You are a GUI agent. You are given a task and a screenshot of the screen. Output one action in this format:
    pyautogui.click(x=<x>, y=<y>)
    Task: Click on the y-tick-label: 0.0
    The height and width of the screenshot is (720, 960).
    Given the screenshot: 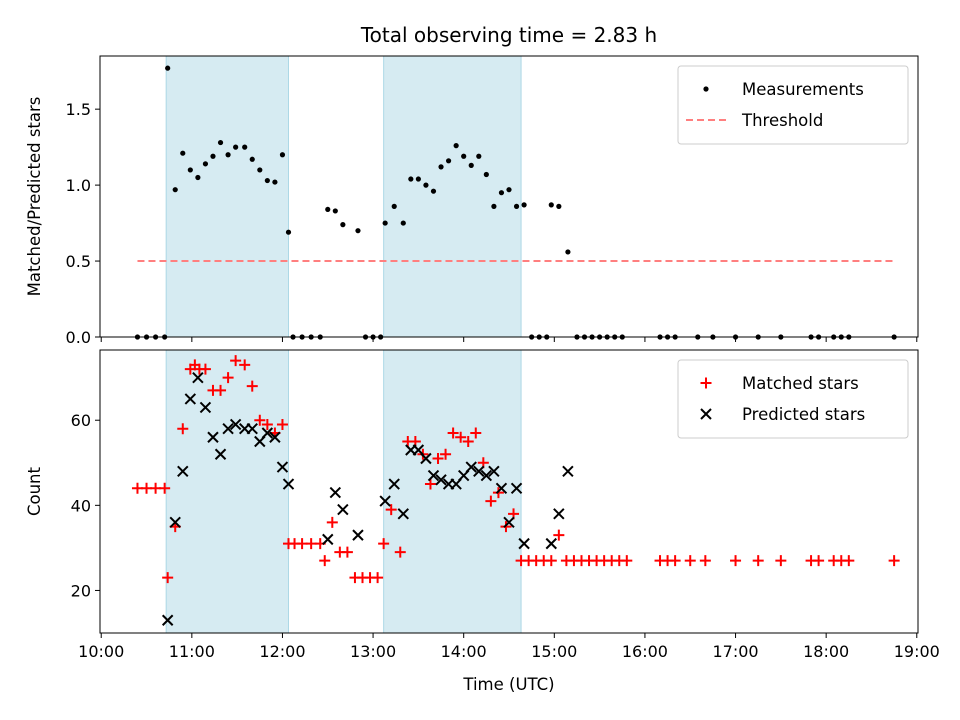 What is the action you would take?
    pyautogui.click(x=78, y=337)
    